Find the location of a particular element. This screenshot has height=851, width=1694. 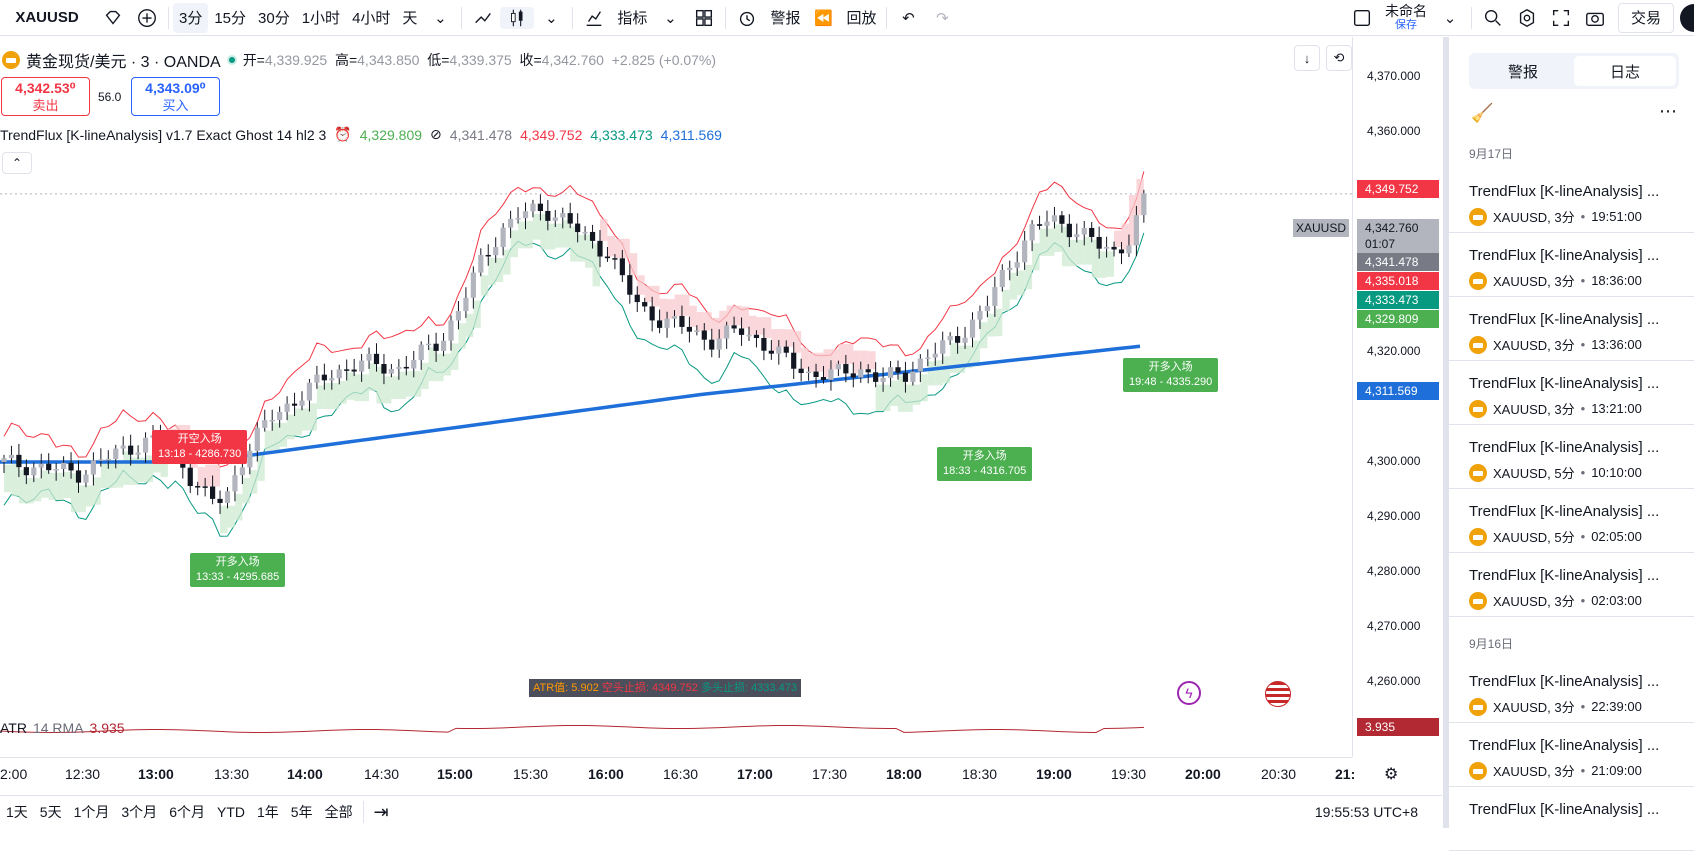

rewind-icon: ⏪ is located at coordinates (823, 18).